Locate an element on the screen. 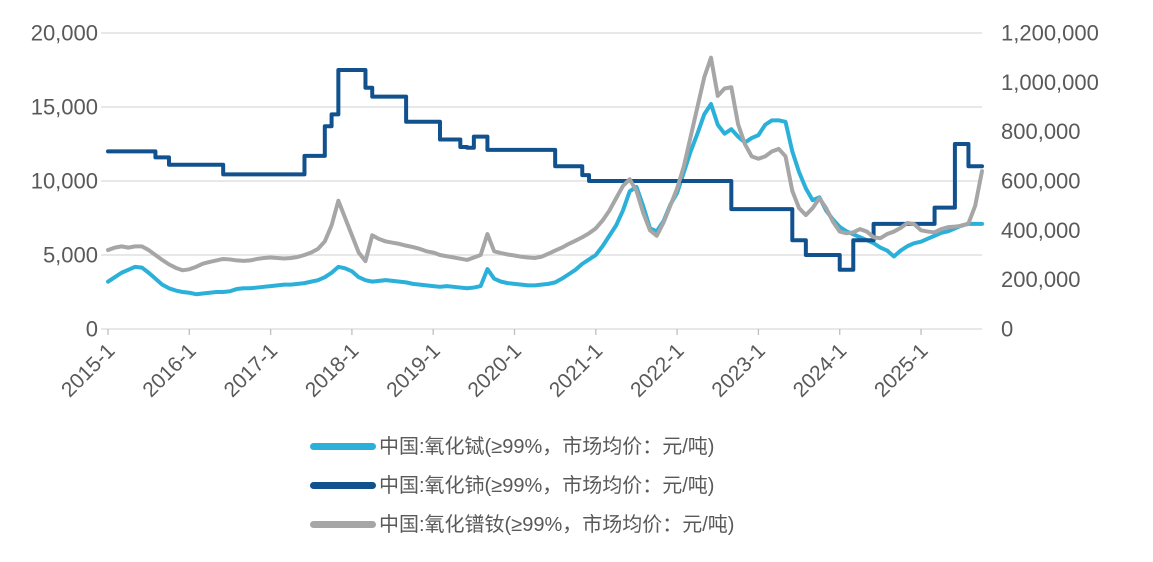 Image resolution: width=1153 pixels, height=562 pixels. right-axis-tick-label: 400,000 is located at coordinates (1041, 230).